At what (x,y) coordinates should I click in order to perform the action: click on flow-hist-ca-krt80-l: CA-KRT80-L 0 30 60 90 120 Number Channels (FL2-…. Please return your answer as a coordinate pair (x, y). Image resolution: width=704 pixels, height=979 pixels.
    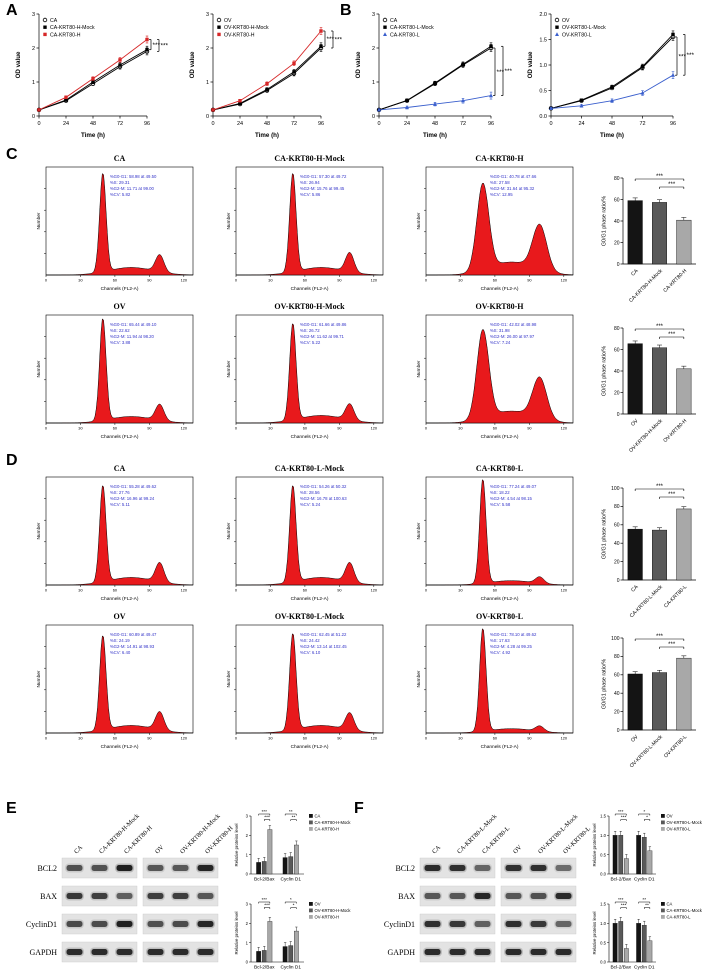
    Looking at the image, I should click on (492, 532).